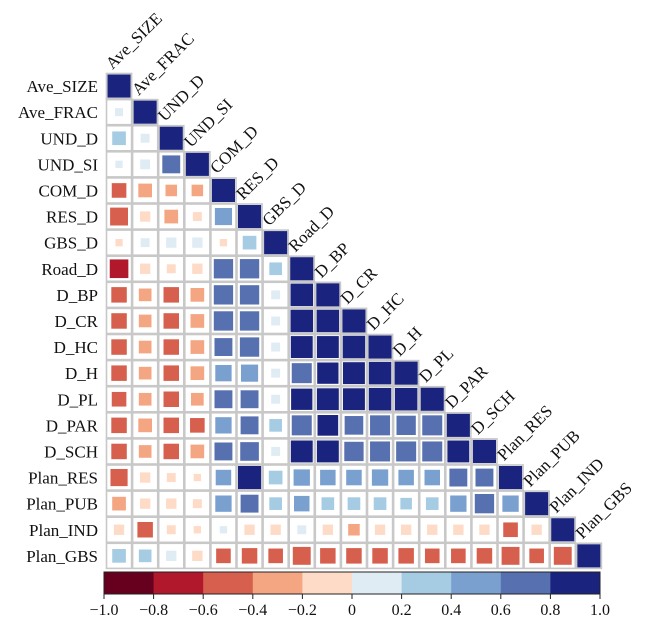  I want to click on column-label: D_CR, so click(359, 285).